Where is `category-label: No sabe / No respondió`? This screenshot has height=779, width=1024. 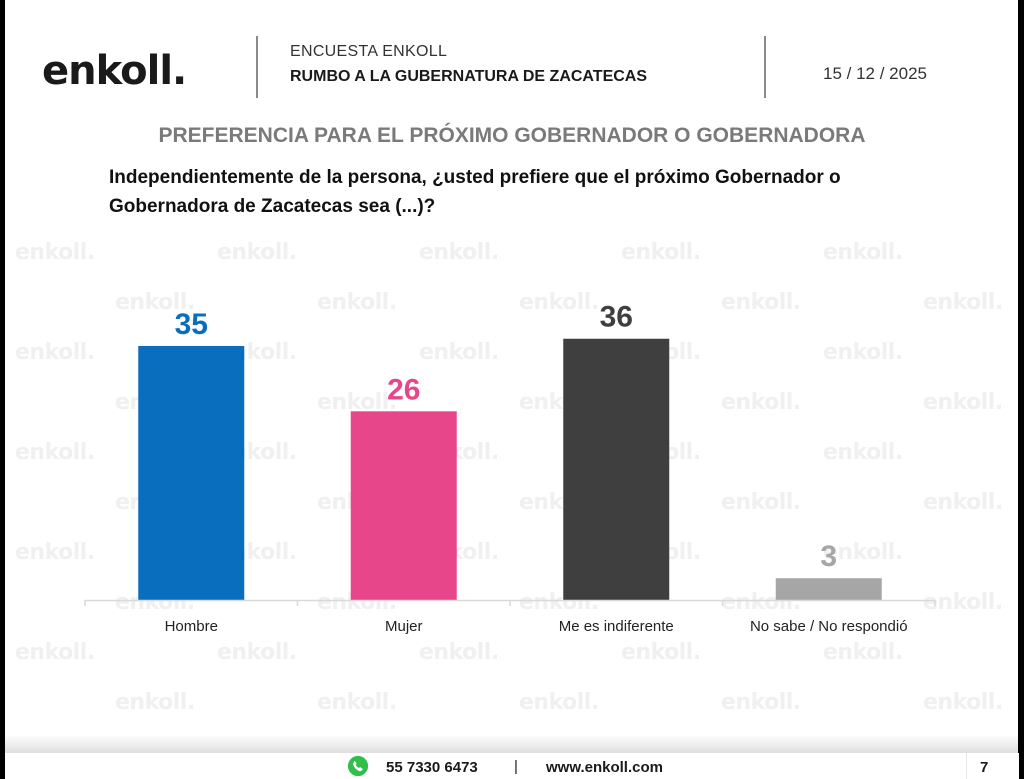 category-label: No sabe / No respondió is located at coordinates (829, 626).